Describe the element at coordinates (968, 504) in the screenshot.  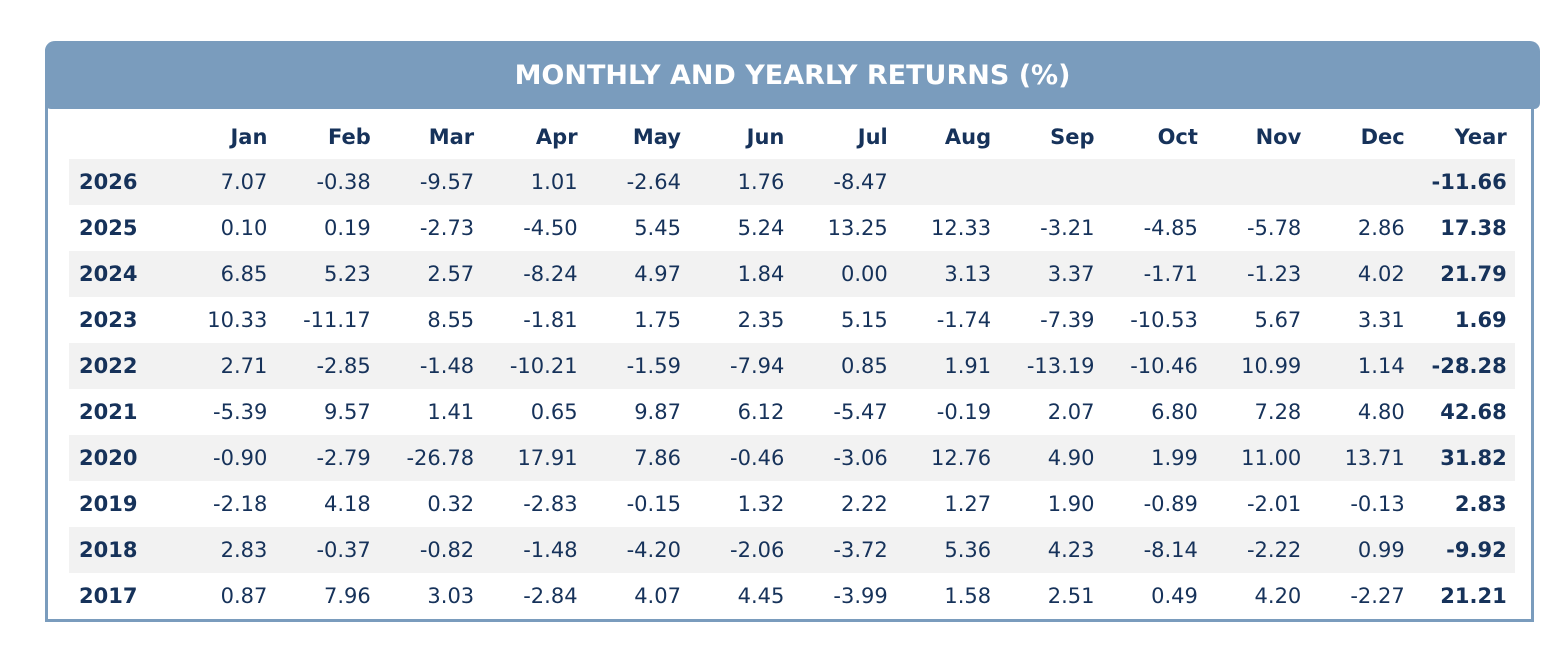
I see `monthly-return-cell: 1.27` at that location.